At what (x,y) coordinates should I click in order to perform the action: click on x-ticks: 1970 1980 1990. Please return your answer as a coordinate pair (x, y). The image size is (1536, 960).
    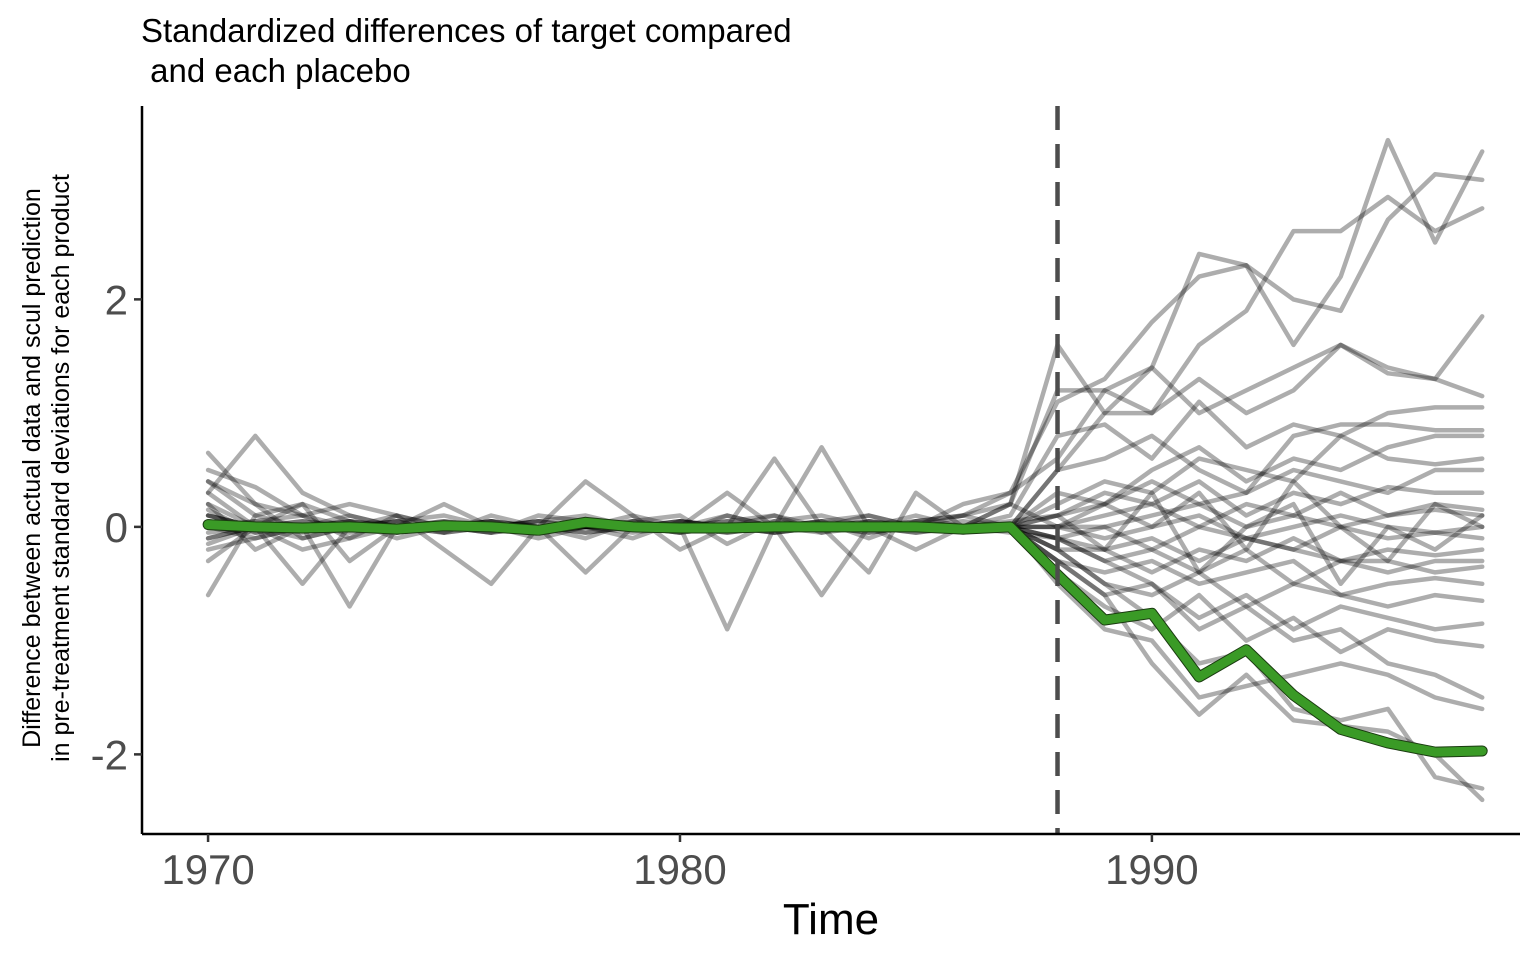
    Looking at the image, I should click on (680, 863).